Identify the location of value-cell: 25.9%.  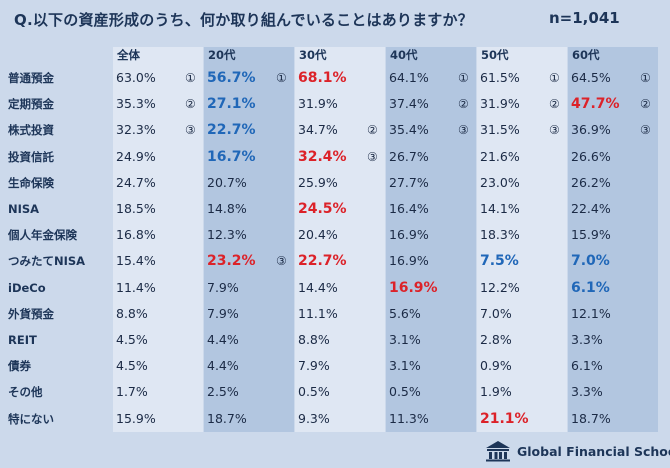
(318, 182).